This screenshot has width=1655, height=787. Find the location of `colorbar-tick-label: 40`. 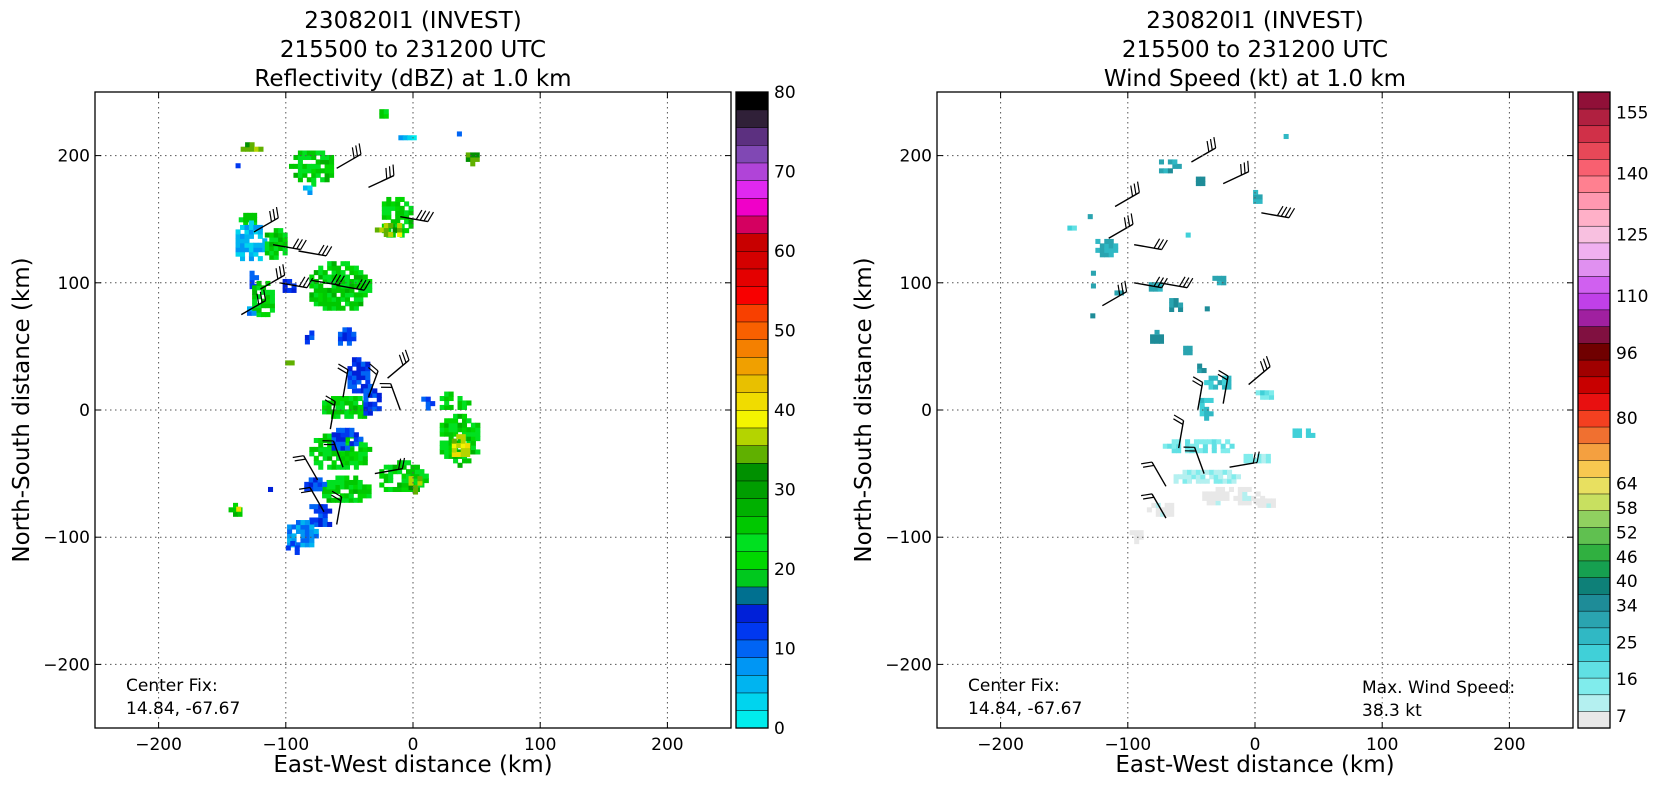

colorbar-tick-label: 40 is located at coordinates (1627, 582).